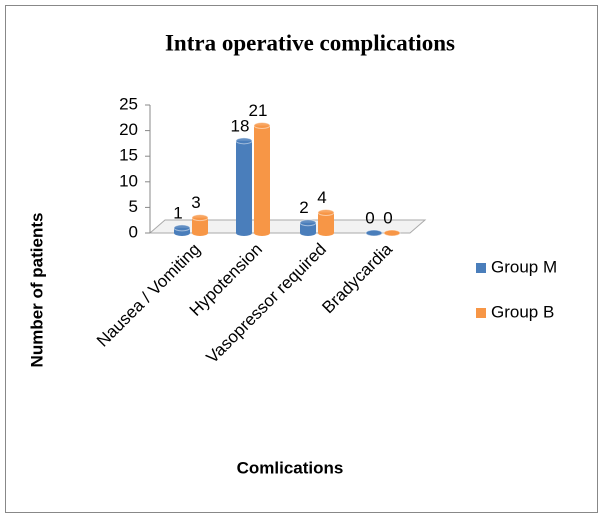 Image resolution: width=604 pixels, height=524 pixels. I want to click on y-tick-label: 0, so click(133, 231).